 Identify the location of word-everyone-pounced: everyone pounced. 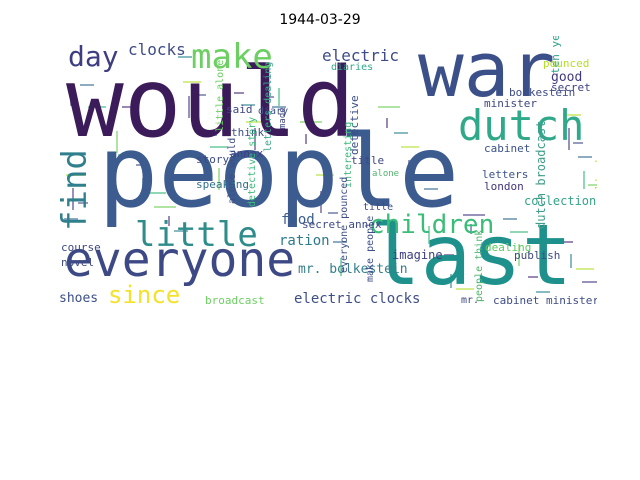
(344, 225).